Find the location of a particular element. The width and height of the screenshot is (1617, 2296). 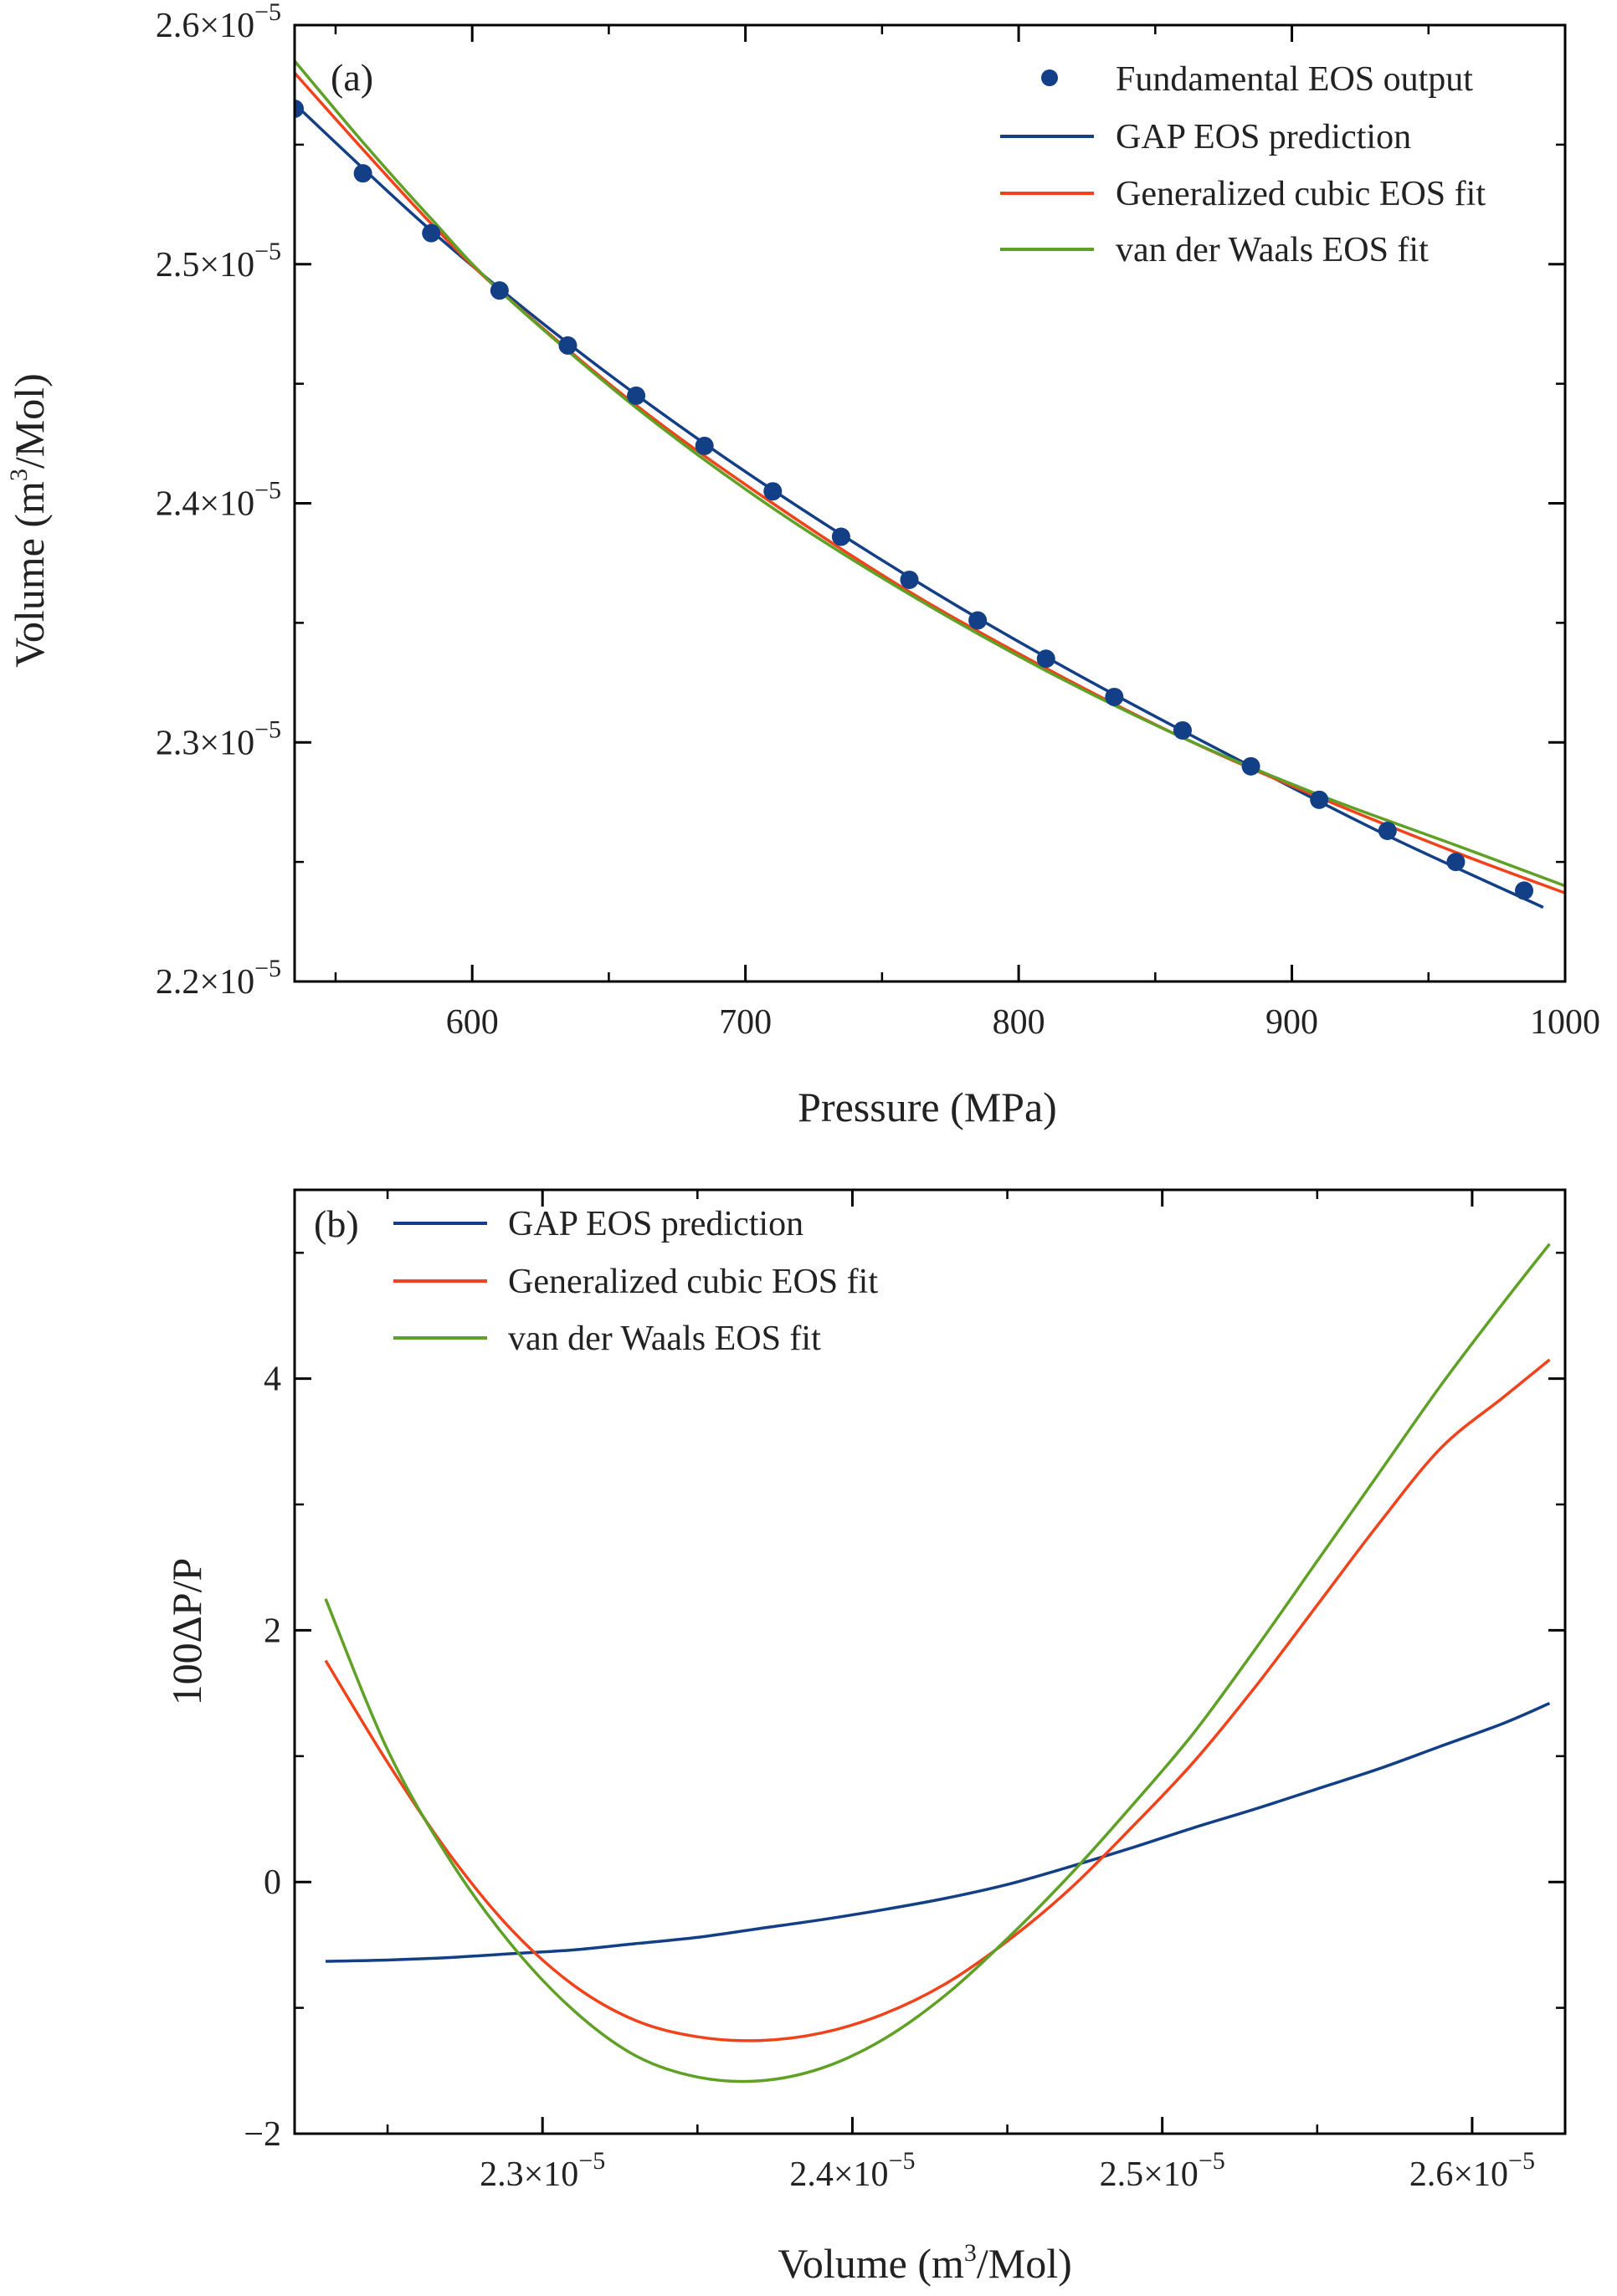

panel-b-x-title-suffix: /Mol) is located at coordinates (1024, 2263).